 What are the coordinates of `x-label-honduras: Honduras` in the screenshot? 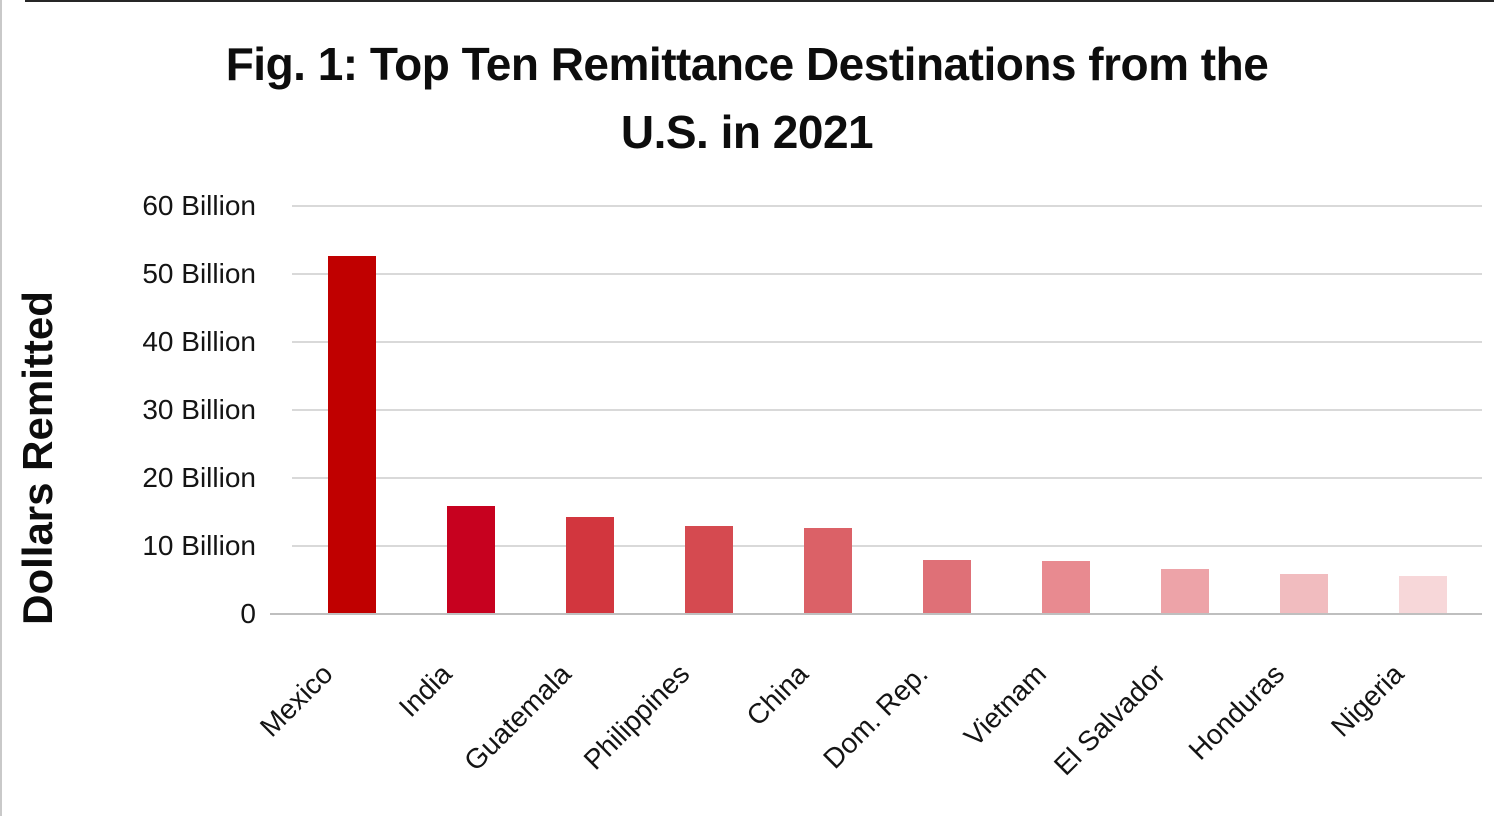 It's located at (1236, 712).